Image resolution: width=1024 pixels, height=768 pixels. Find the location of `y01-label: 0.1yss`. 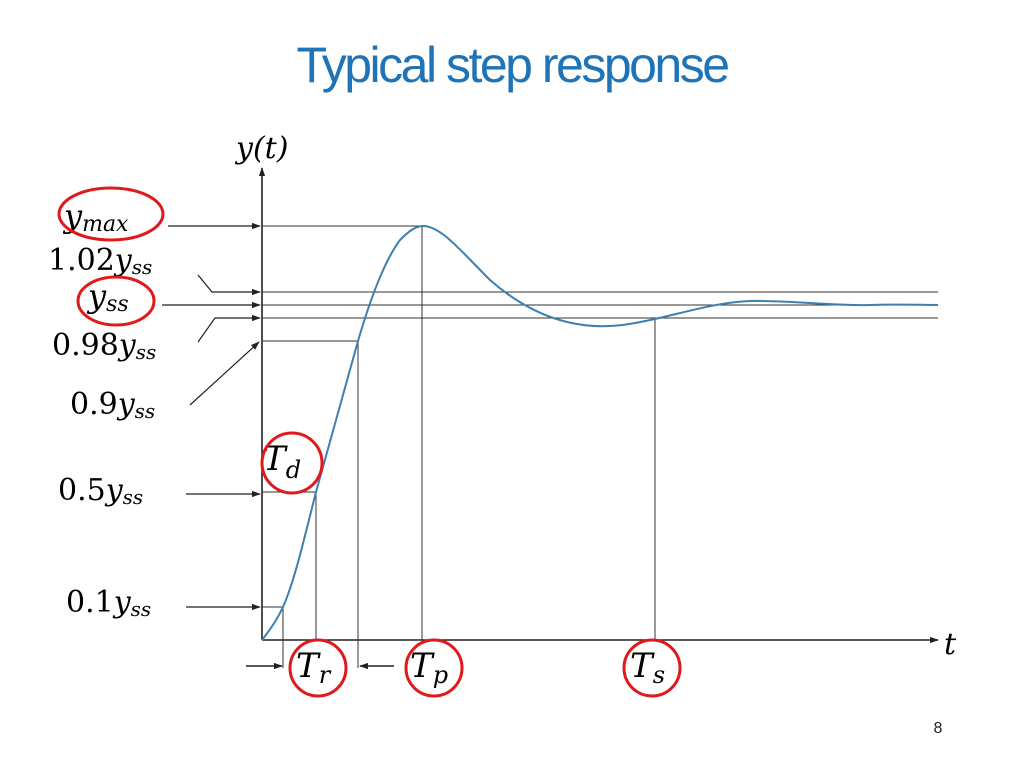

y01-label: 0.1yss is located at coordinates (108, 603).